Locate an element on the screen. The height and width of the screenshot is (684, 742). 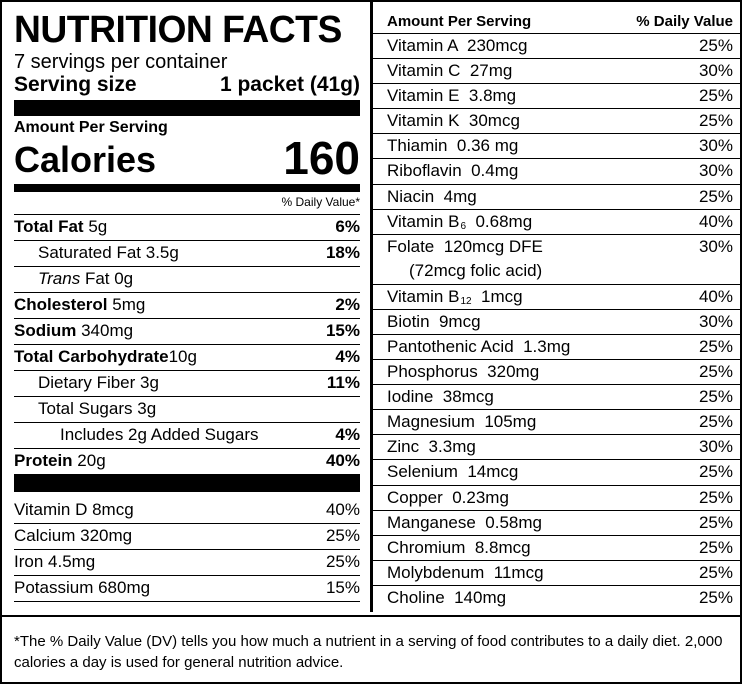
vitamin-row: Copper 0.23mg 25% is located at coordinates (557, 498).